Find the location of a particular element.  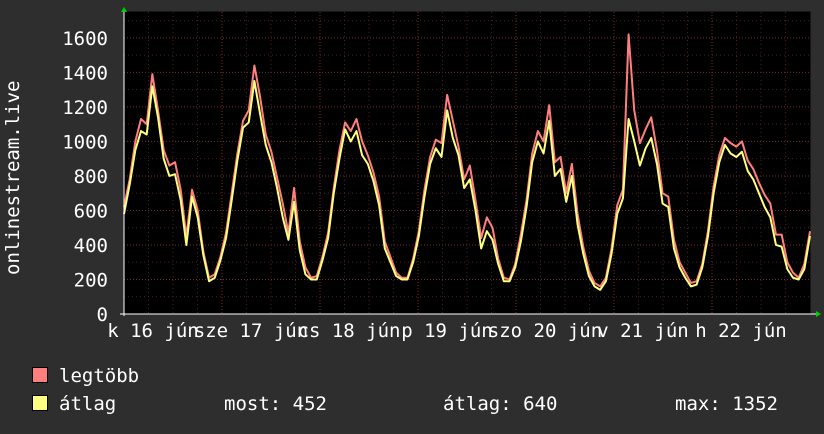

y-tick-label: 200 is located at coordinates (91, 280).